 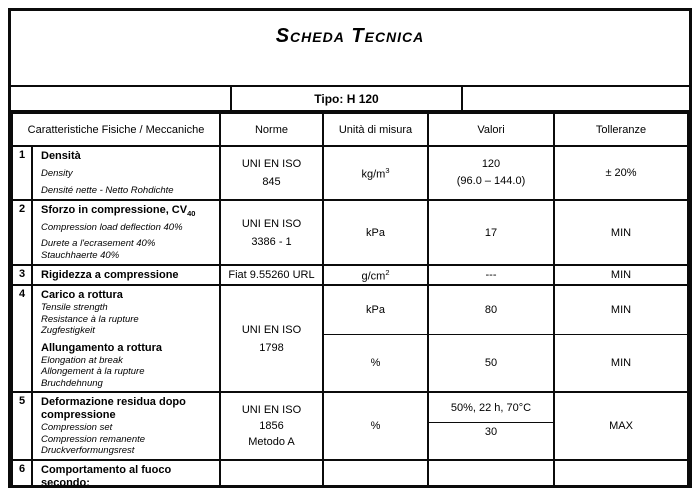 What do you see at coordinates (271, 241) in the screenshot?
I see `norm-line: 3386 - 1` at bounding box center [271, 241].